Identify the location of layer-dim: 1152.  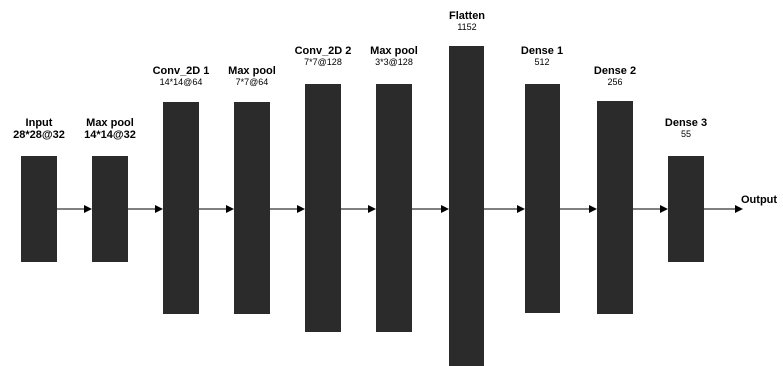
(467, 26).